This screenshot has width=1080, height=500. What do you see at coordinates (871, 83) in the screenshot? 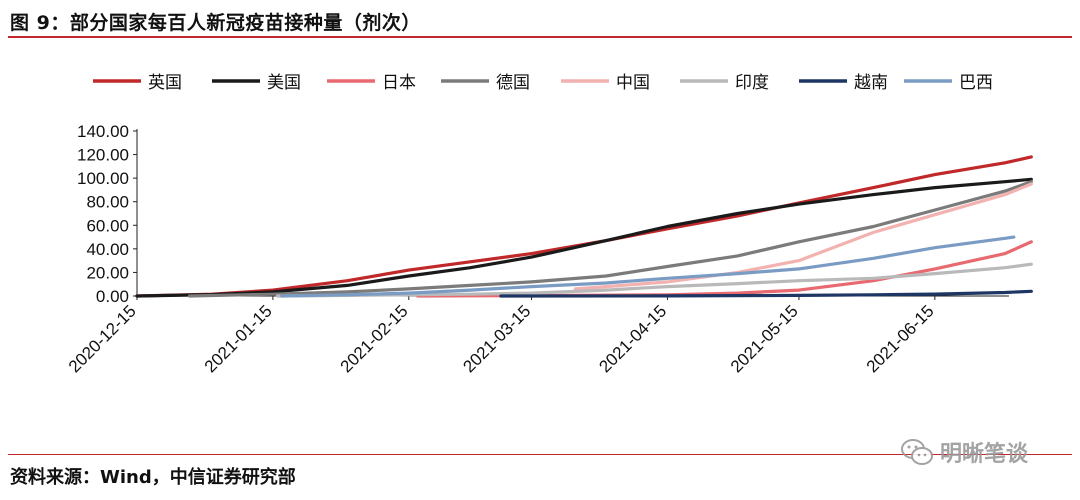
I see `legend-label: 越南` at bounding box center [871, 83].